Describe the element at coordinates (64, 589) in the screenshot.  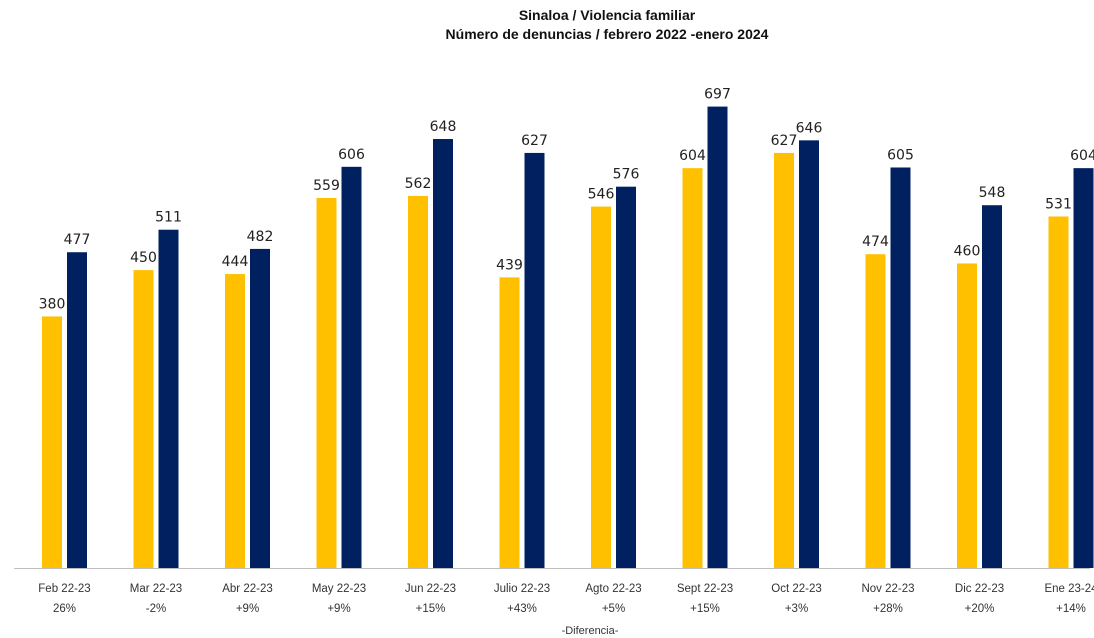
I see `category-label-1: Feb 22-23` at that location.